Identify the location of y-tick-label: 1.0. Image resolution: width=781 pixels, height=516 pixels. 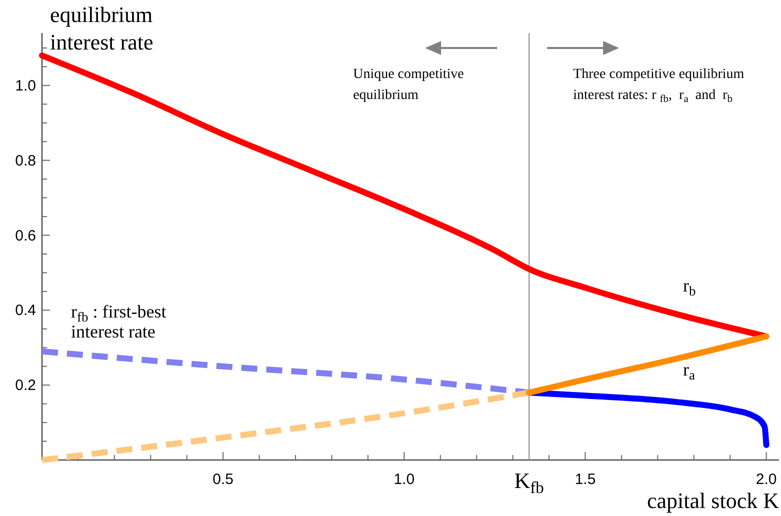
(25, 85).